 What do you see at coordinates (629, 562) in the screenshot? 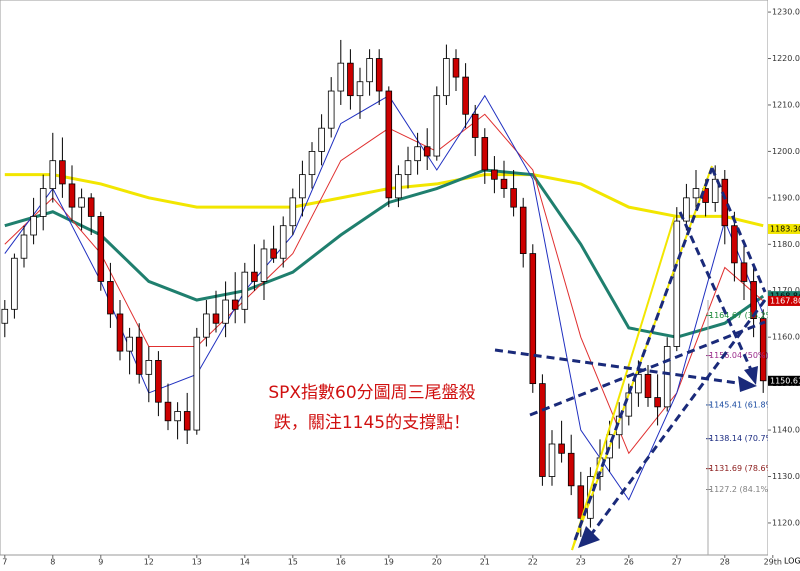
I see `x-tick-label: 26` at bounding box center [629, 562].